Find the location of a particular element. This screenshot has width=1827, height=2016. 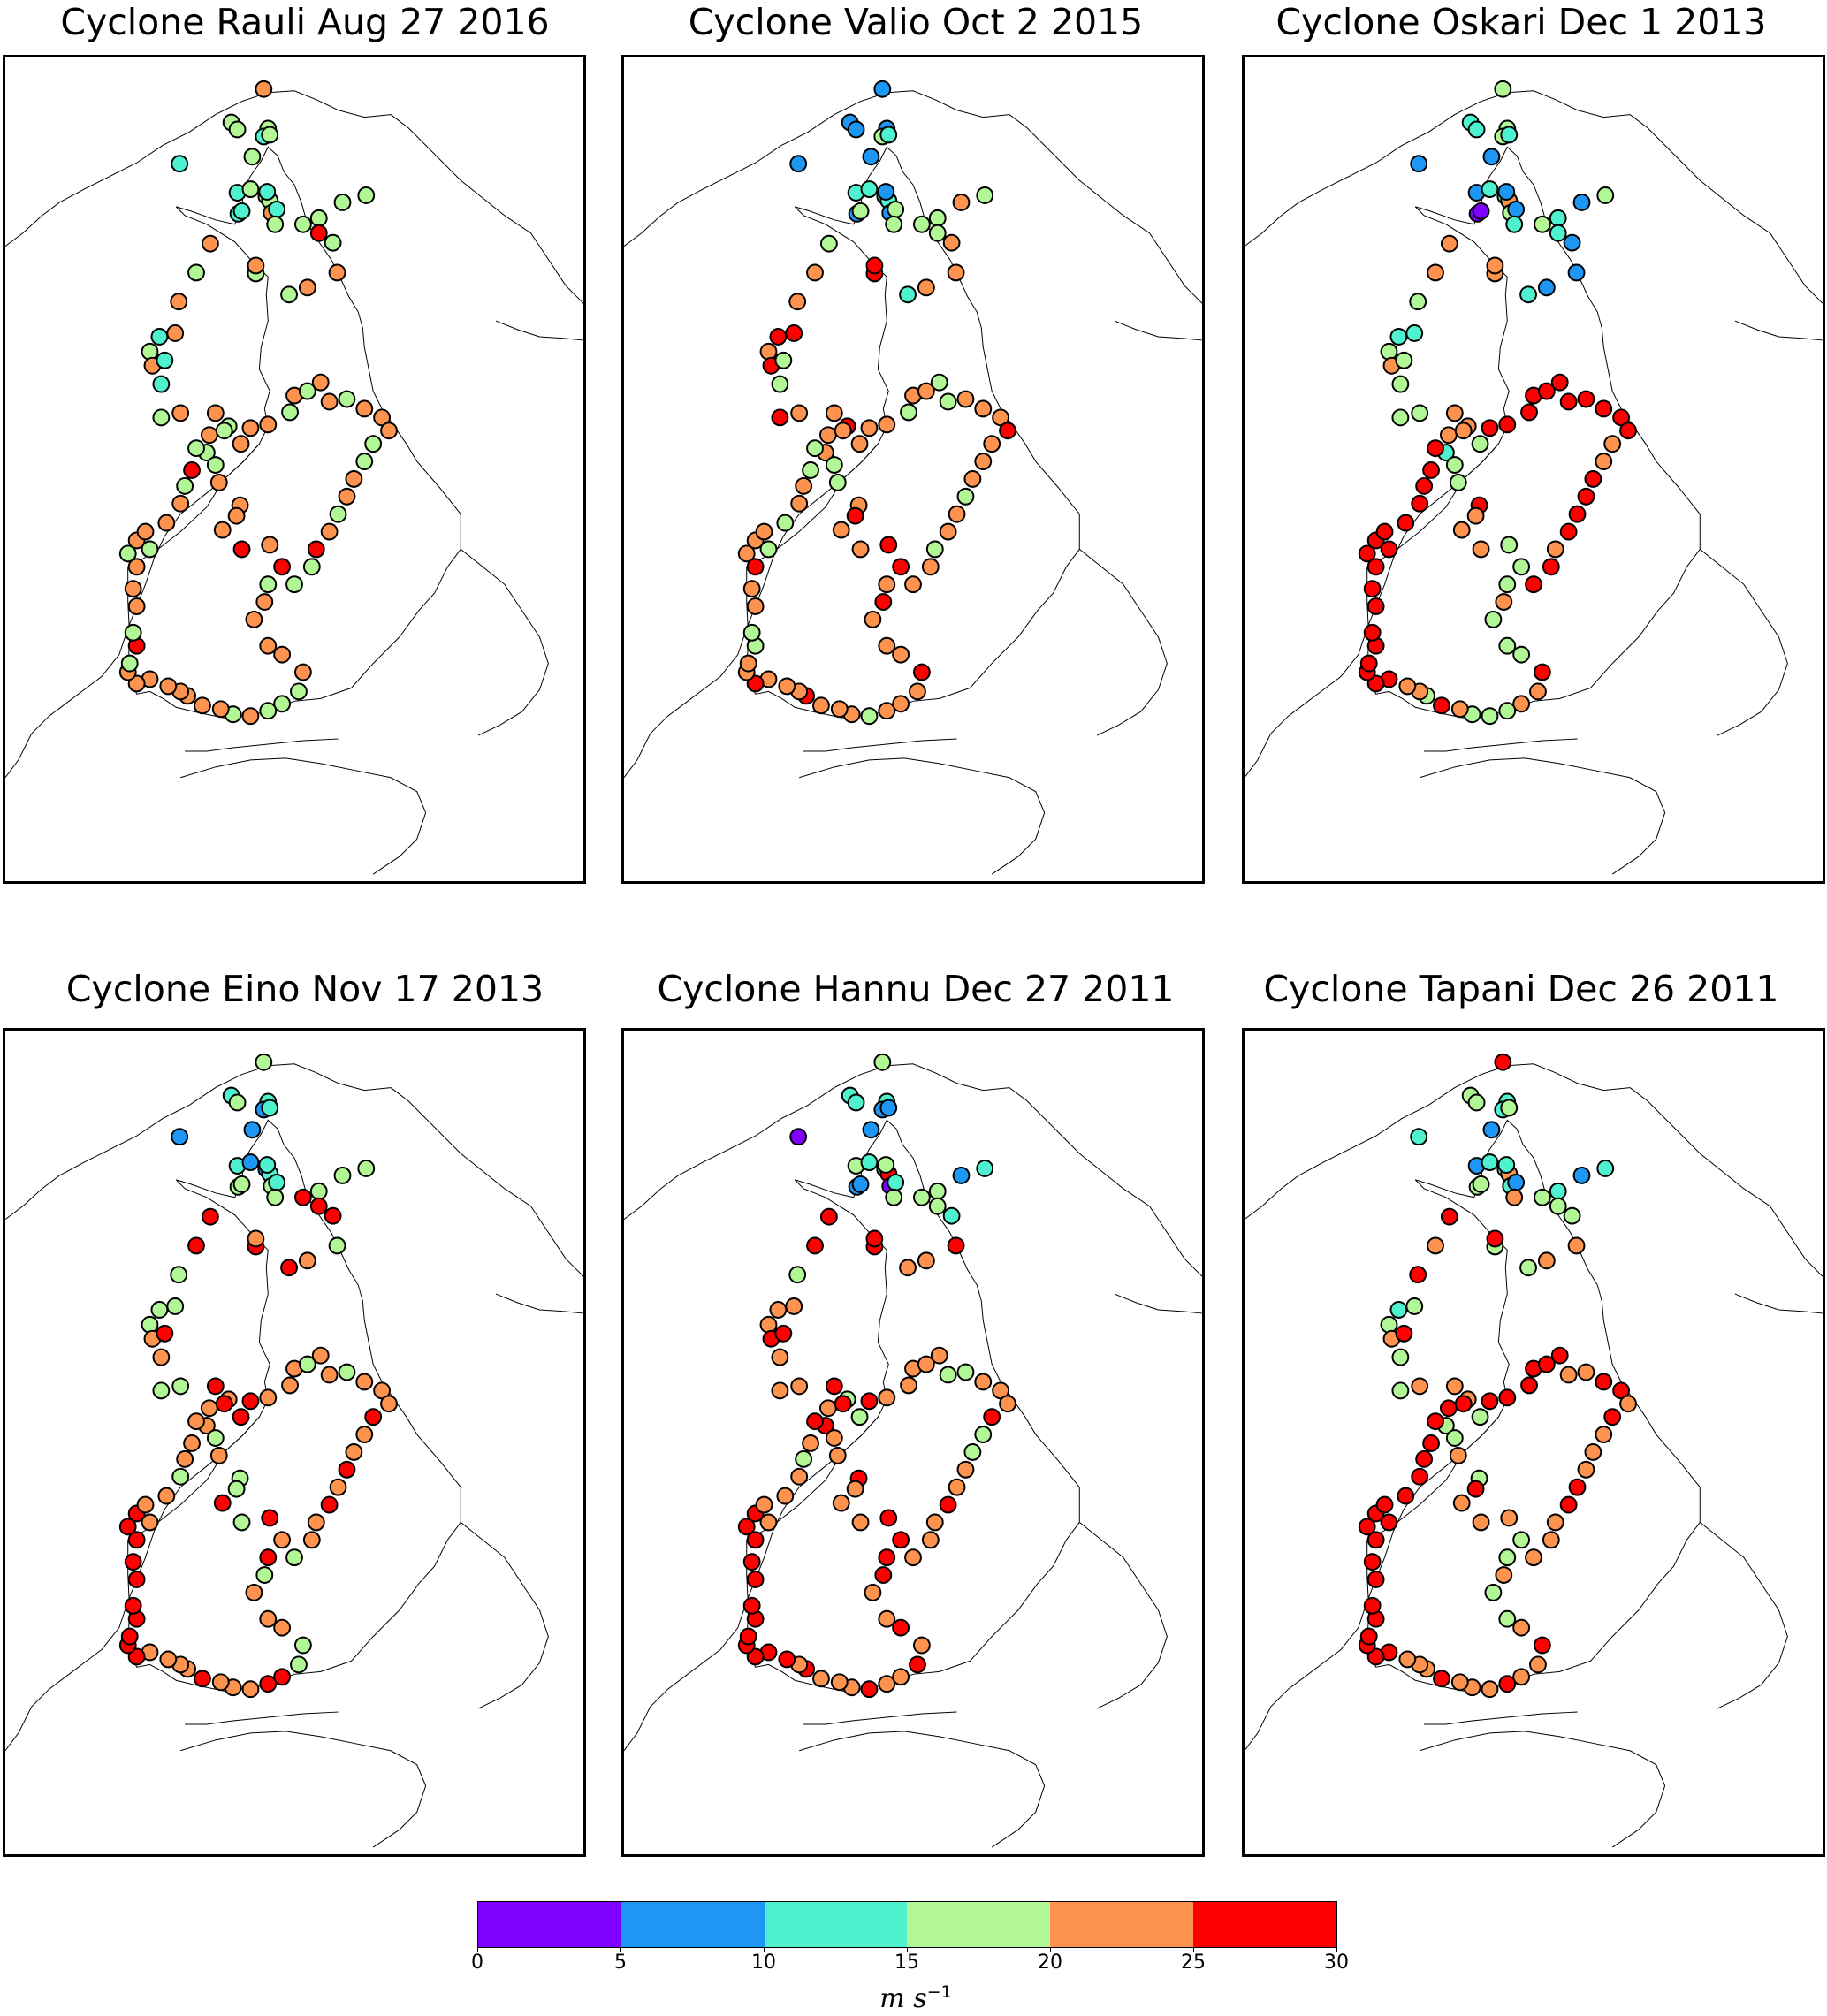

panel-title: Cyclone Rauli Aug 27 2016 is located at coordinates (305, 22).